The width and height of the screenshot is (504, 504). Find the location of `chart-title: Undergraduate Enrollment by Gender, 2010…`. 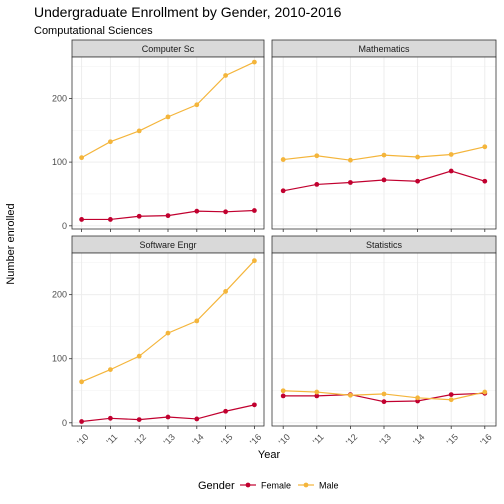

chart-title: Undergraduate Enrollment by Gender, 2010… is located at coordinates (188, 12).